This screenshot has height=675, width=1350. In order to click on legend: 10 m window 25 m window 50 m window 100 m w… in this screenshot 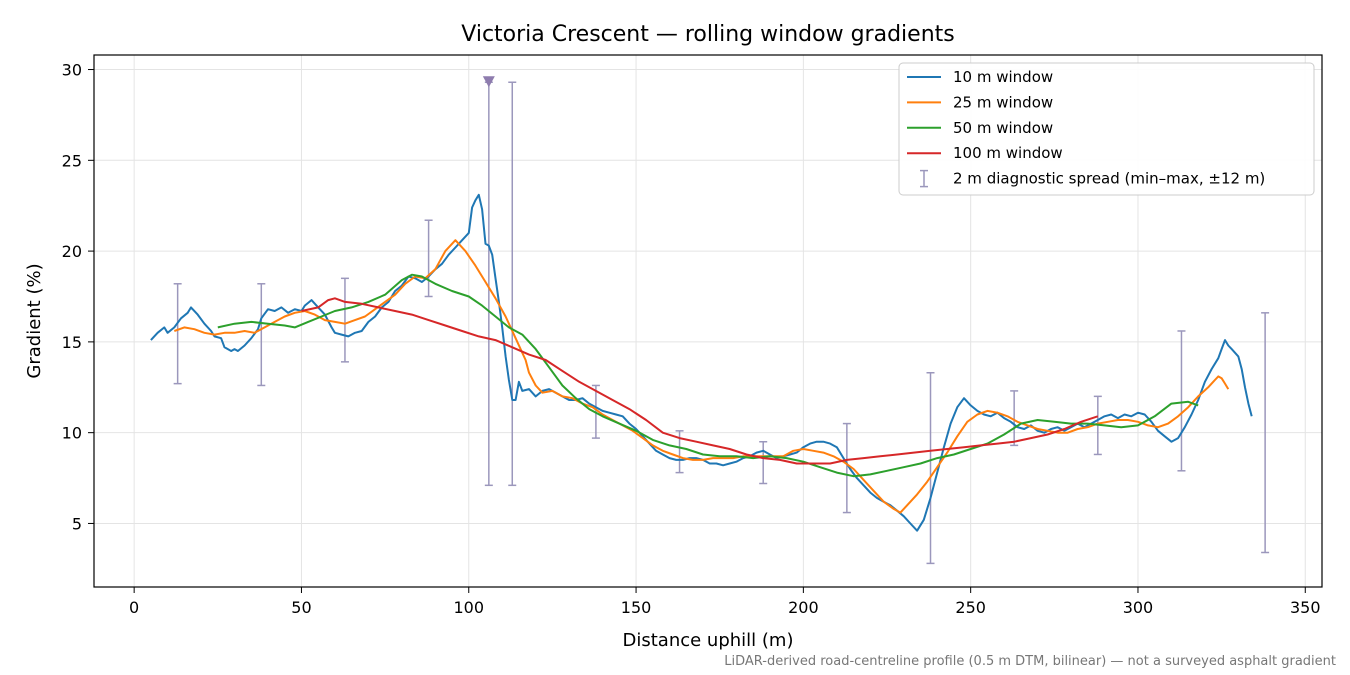, I will do `click(1106, 129)`.